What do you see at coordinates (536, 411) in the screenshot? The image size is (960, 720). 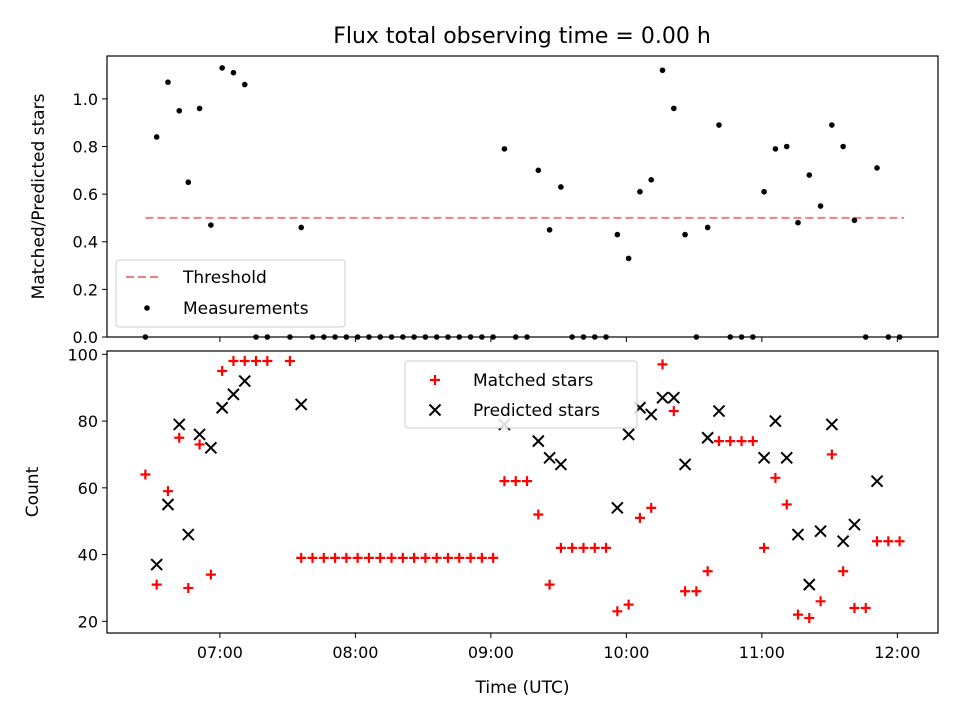 I see `legend-predicted-label: Predicted stars` at bounding box center [536, 411].